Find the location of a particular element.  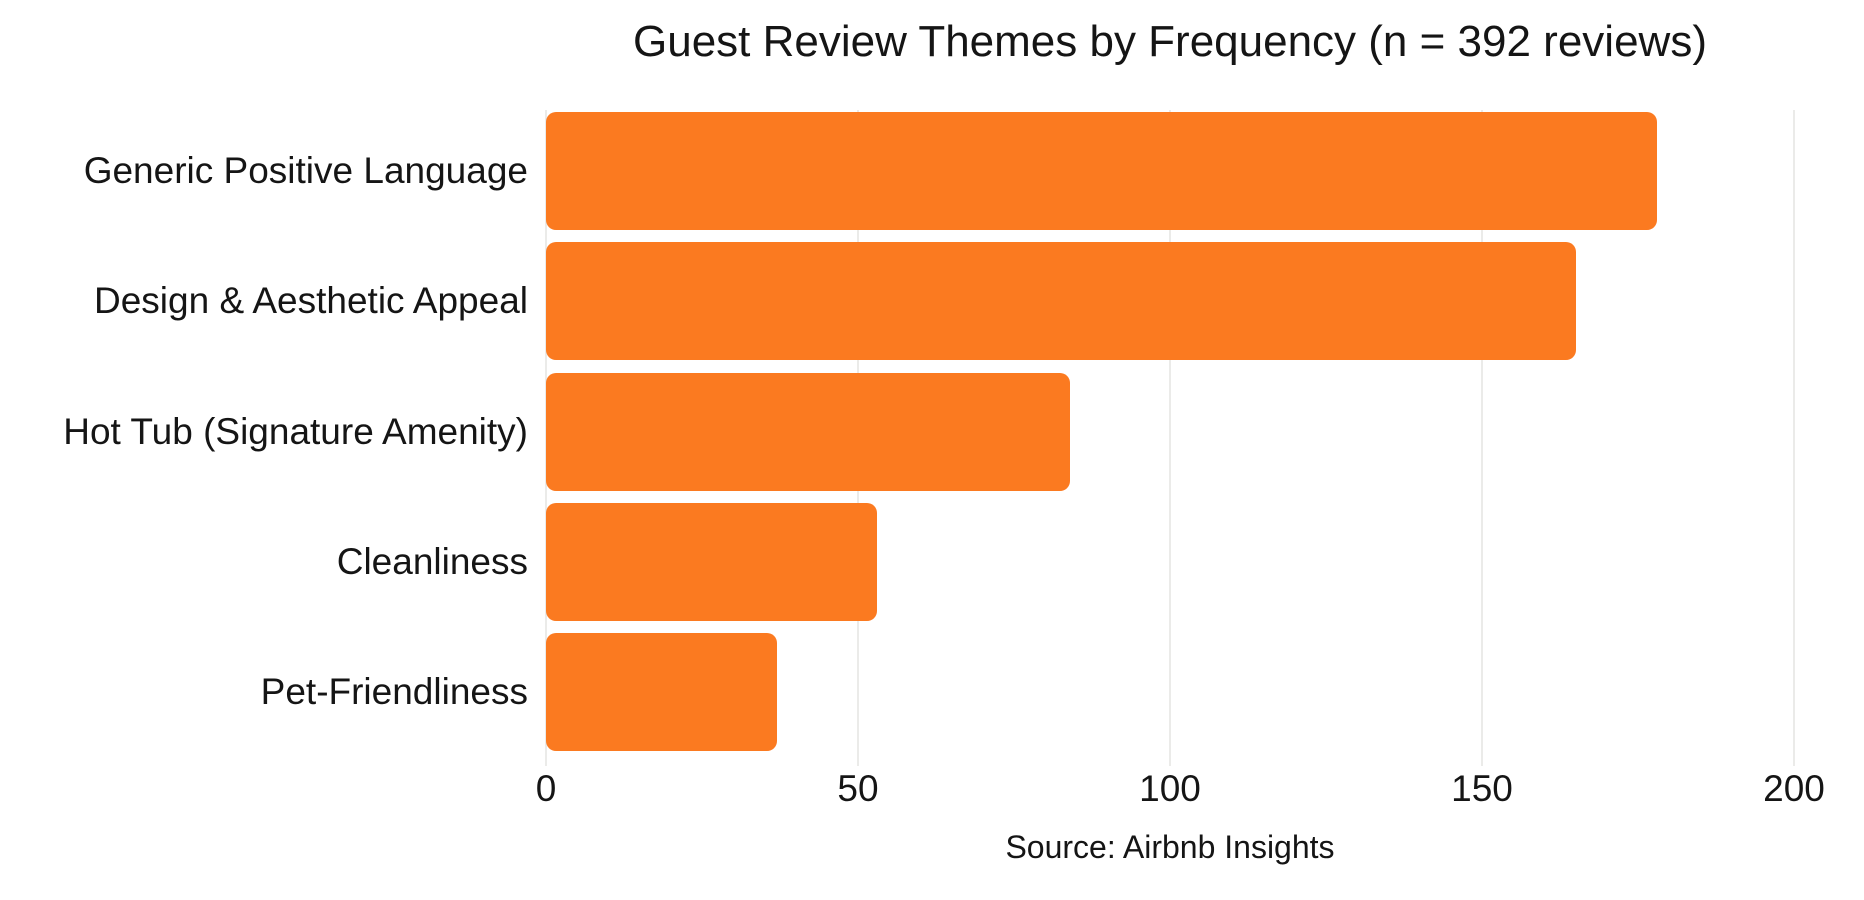

x-tick-label: 200 is located at coordinates (1794, 788).